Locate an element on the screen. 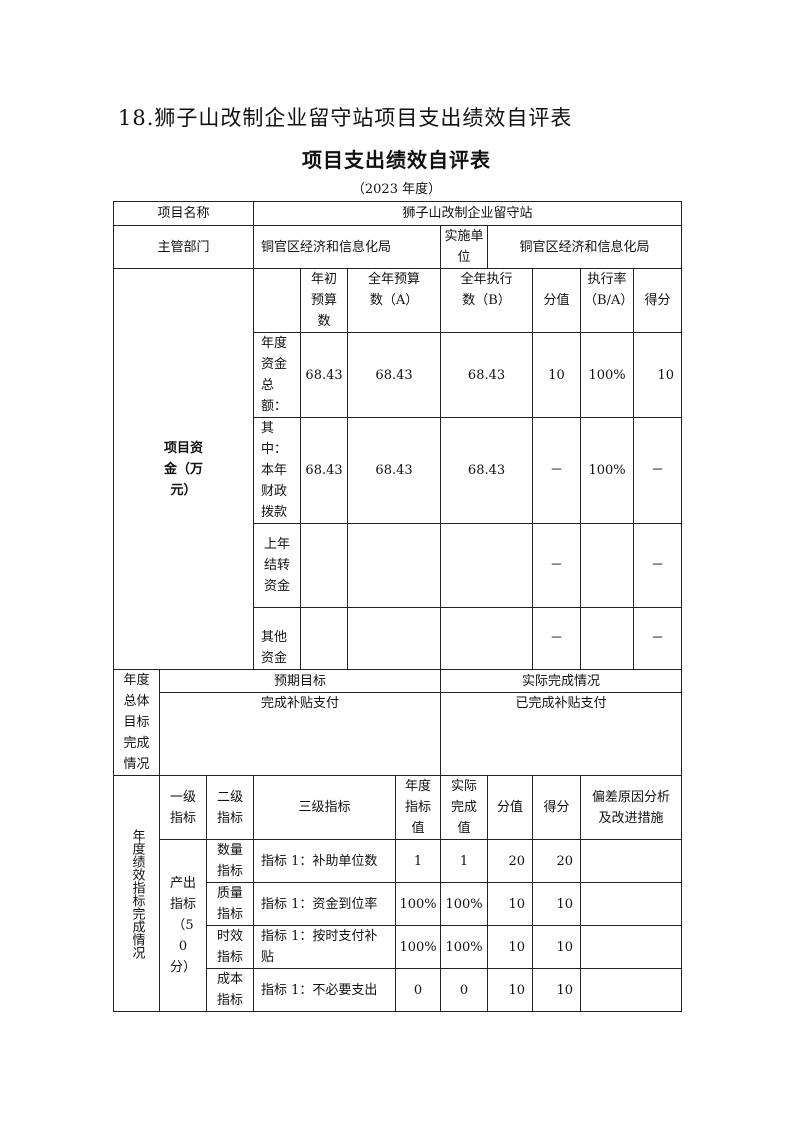  project-name-row: 项目名称 狮子山改制企业留守站 is located at coordinates (397, 213).